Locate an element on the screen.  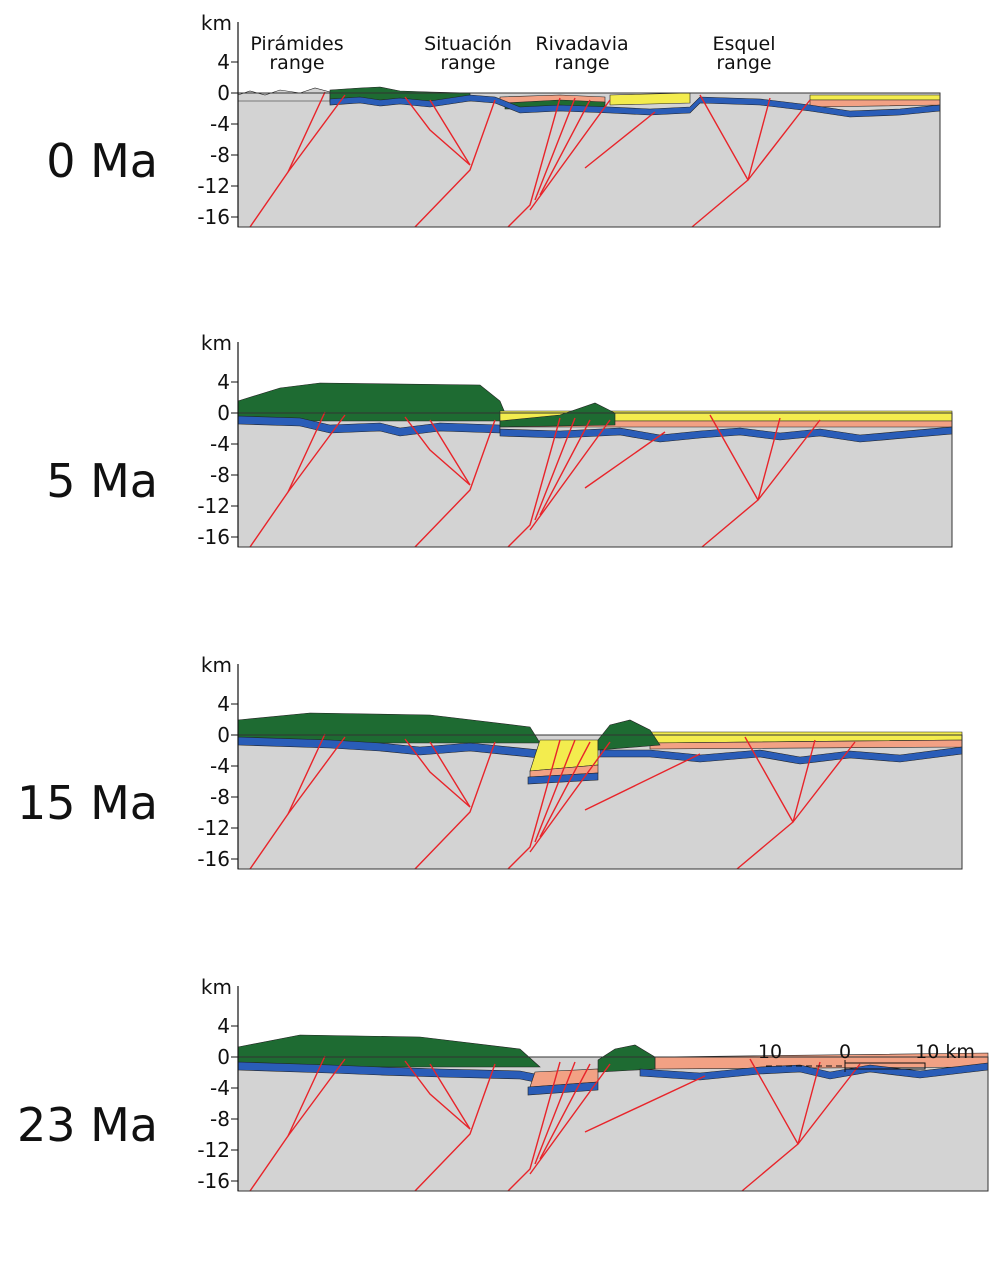
range-name: Esquel is located at coordinates (744, 44).